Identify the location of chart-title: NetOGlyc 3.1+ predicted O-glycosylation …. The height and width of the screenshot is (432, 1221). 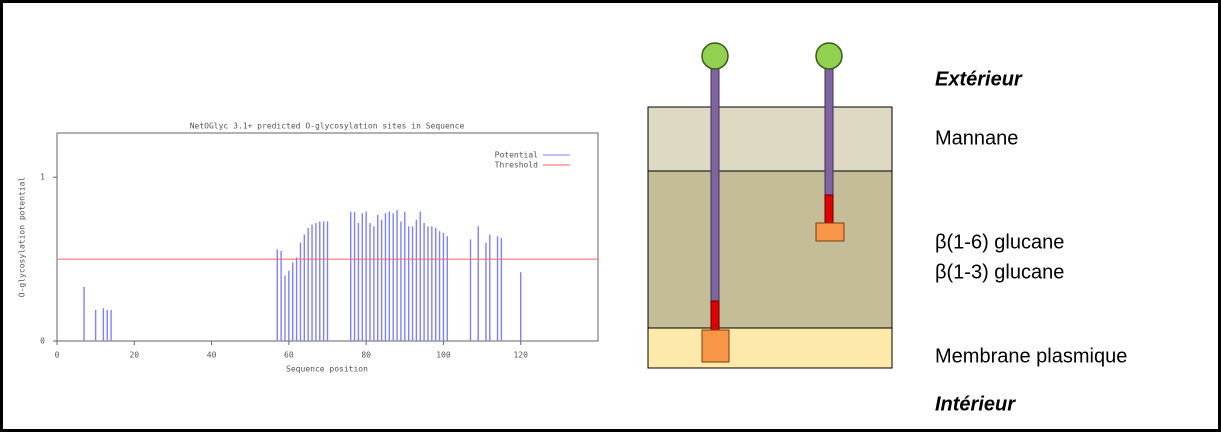
(327, 126).